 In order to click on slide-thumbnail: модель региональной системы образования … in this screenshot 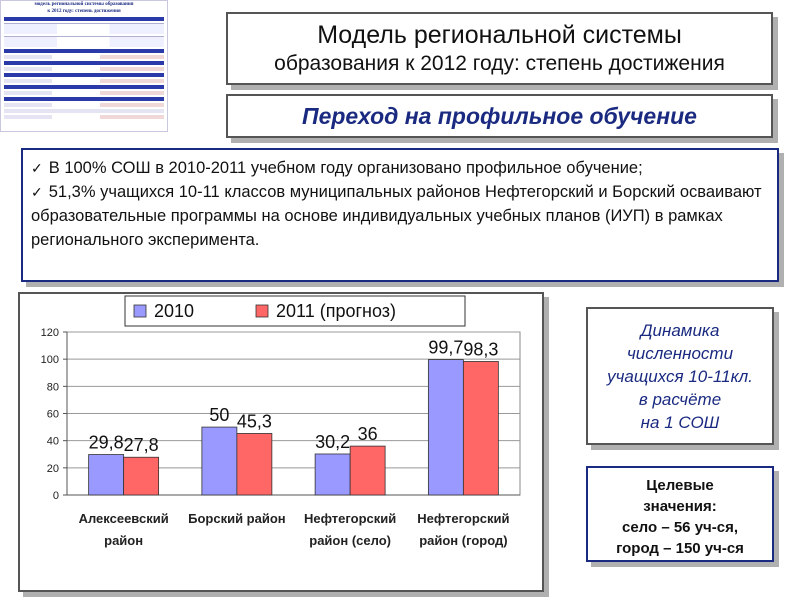, I will do `click(84, 66)`.